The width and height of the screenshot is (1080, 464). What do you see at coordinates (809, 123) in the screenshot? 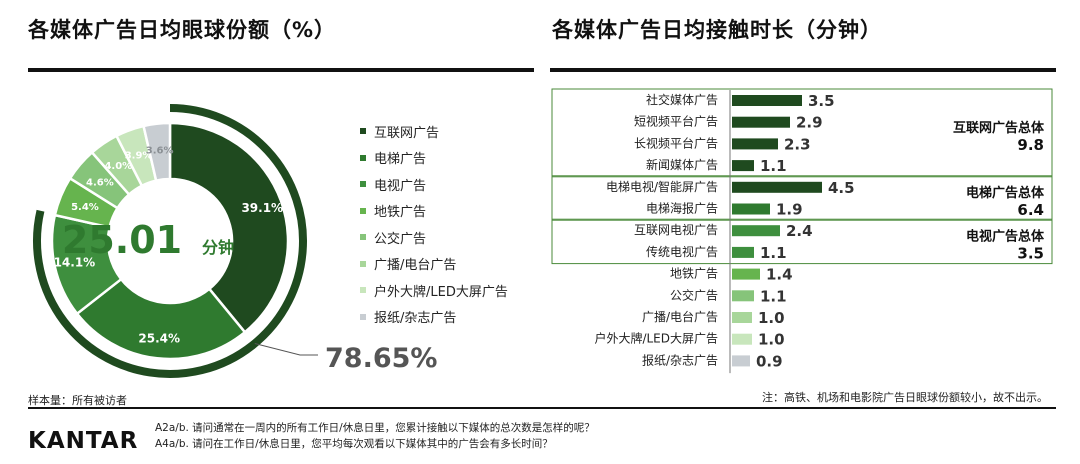
I see `bar-value-label: 2.9` at bounding box center [809, 123].